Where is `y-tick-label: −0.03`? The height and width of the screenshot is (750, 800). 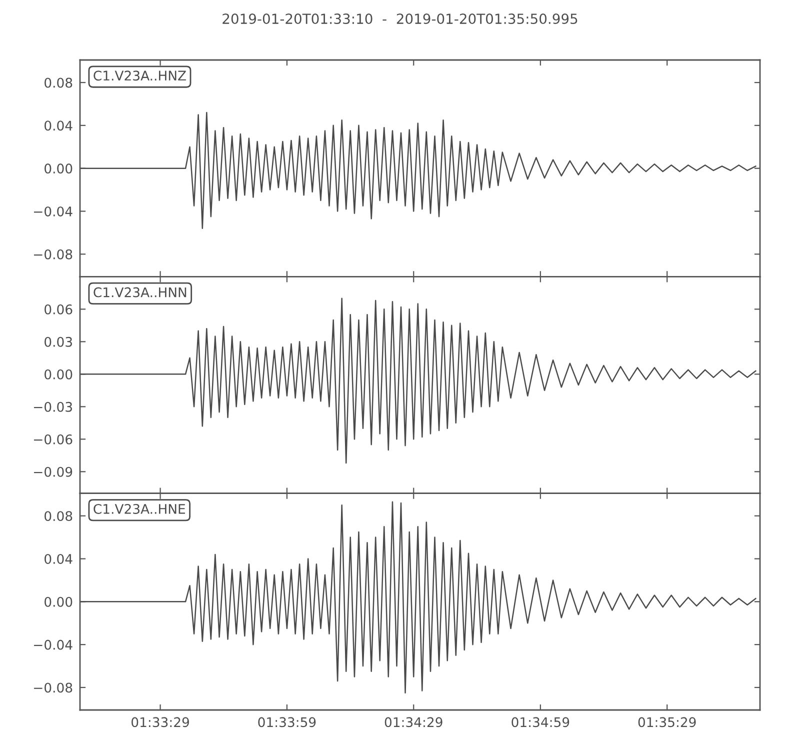
y-tick-label: −0.03 is located at coordinates (53, 407).